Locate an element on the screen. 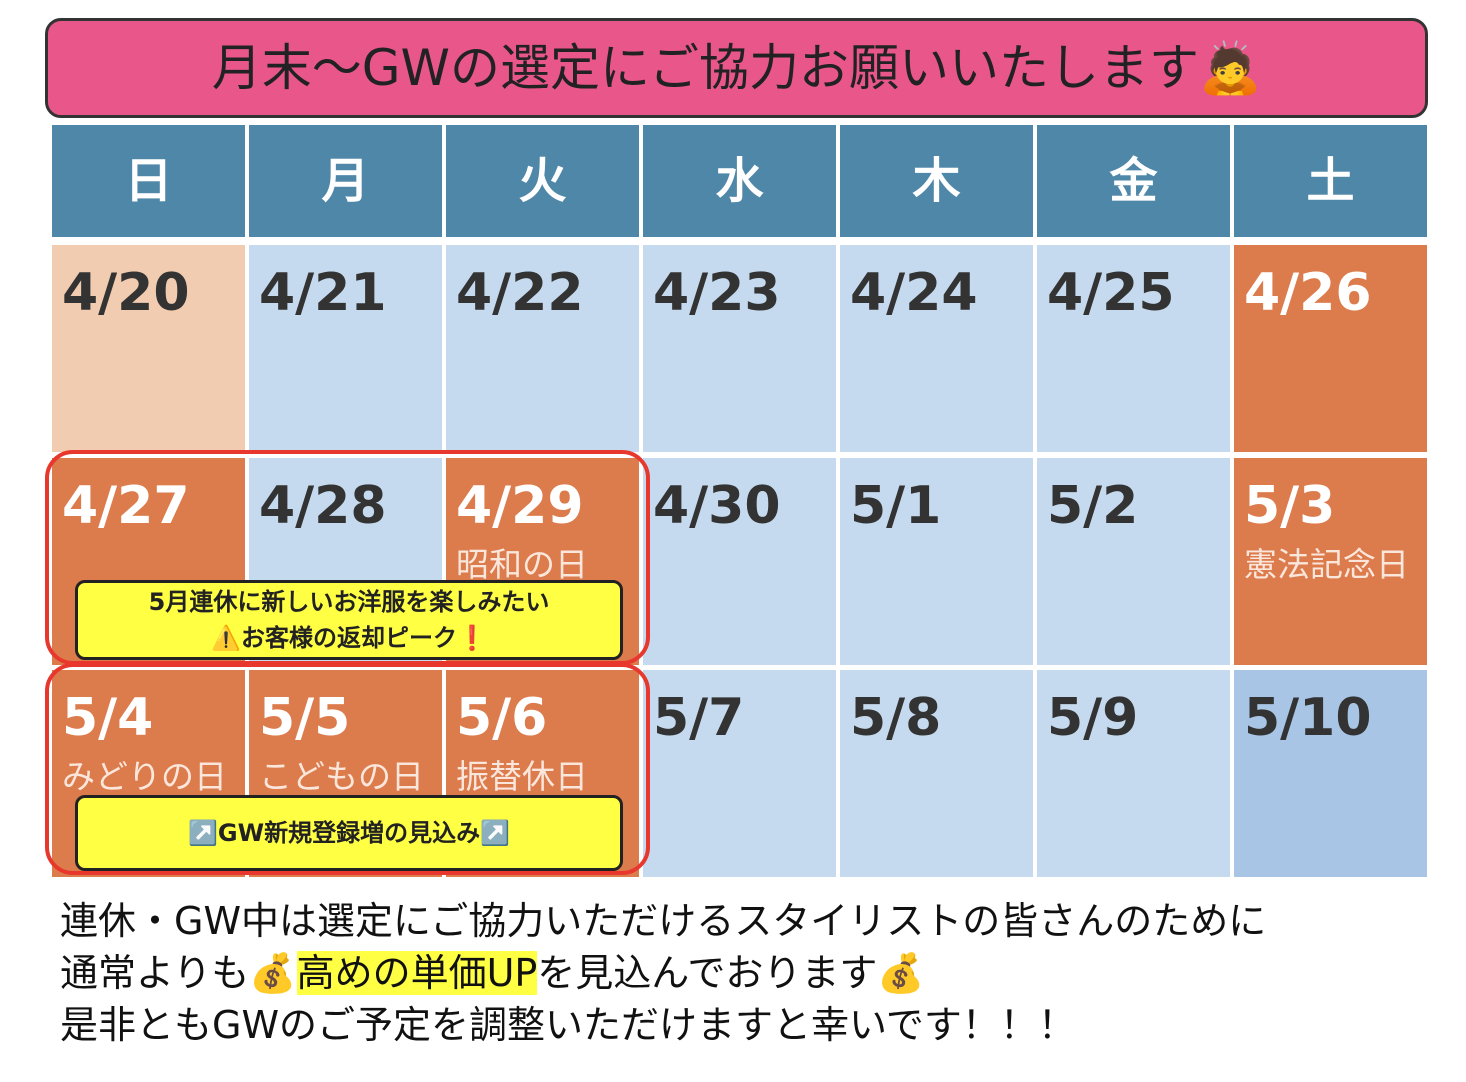 Image resolution: width=1466 pixels, height=1082 pixels. body-text: 連休・GW中は選定にご協力いただけるスタイリストの皆さんのために is located at coordinates (663, 921).